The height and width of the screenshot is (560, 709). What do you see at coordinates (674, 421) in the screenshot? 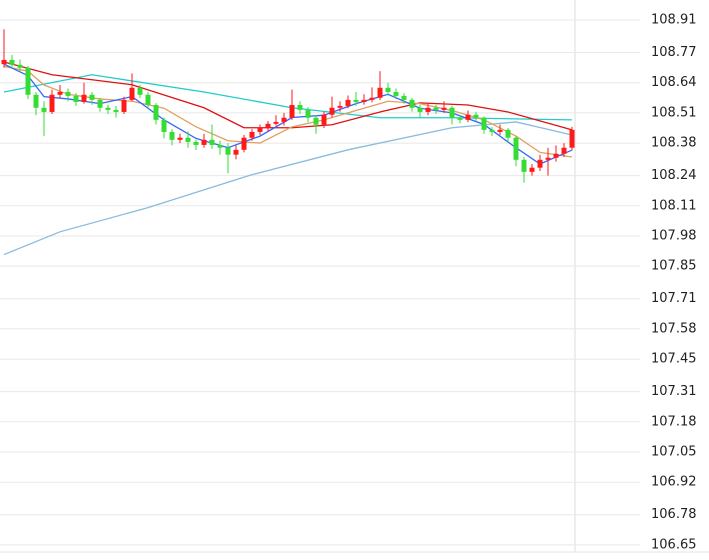
I see `y-tick-label: 107.18` at bounding box center [674, 421].